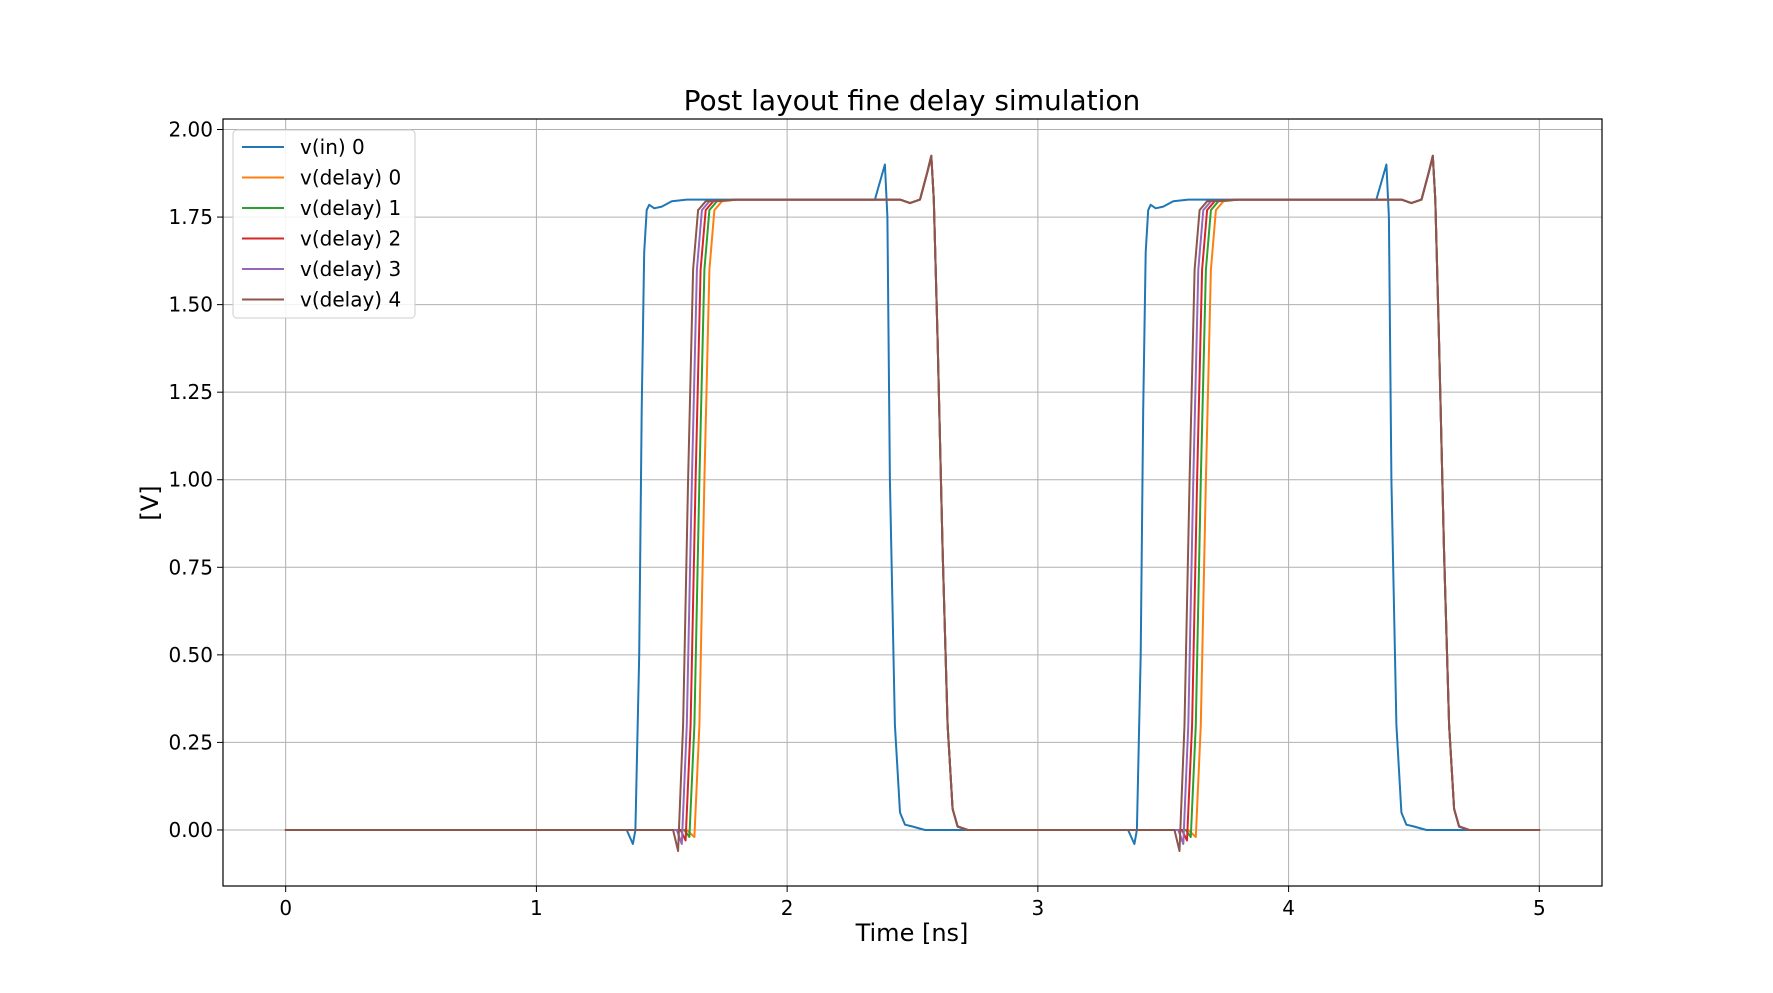 Image resolution: width=1773 pixels, height=993 pixels. Describe the element at coordinates (1037, 908) in the screenshot. I see `x-tick-label: 3` at that location.